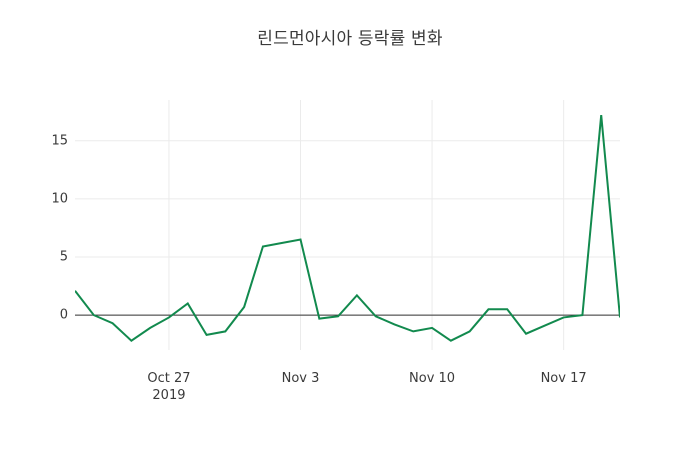 Image resolution: width=700 pixels, height=450 pixels. I want to click on x-axis-tick-date: Nov 17, so click(563, 378).